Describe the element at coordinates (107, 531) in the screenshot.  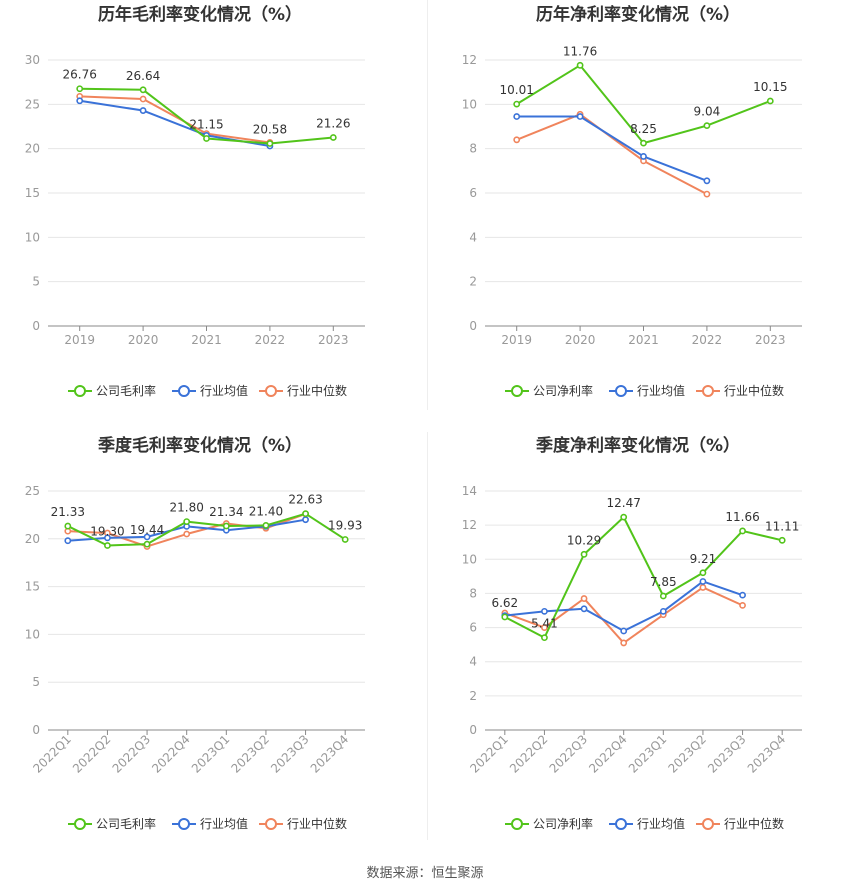
I see `data-label: 19.30` at that location.